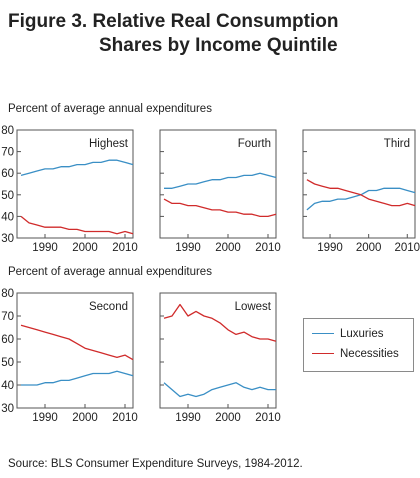  What do you see at coordinates (358, 345) in the screenshot?
I see `chart-legend: Luxuries Necessities` at bounding box center [358, 345].